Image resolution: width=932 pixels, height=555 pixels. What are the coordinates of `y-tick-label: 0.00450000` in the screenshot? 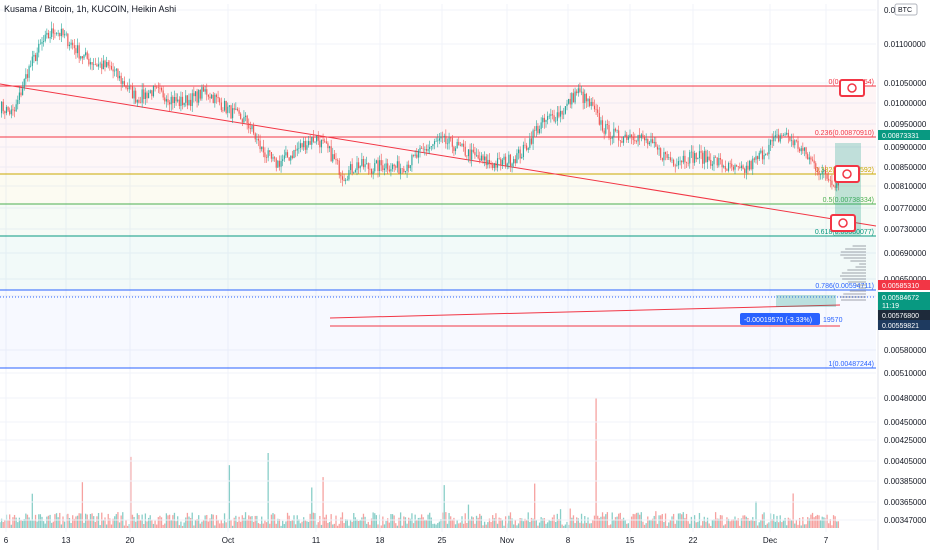 It's located at (905, 422).